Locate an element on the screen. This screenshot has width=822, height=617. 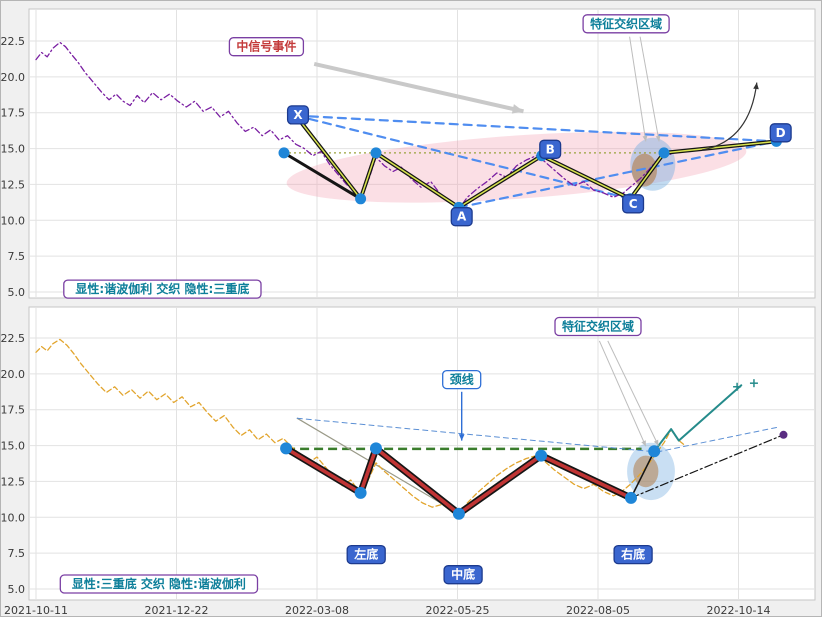
signal-event-label-text: 中信号事件 is located at coordinates (266, 46).